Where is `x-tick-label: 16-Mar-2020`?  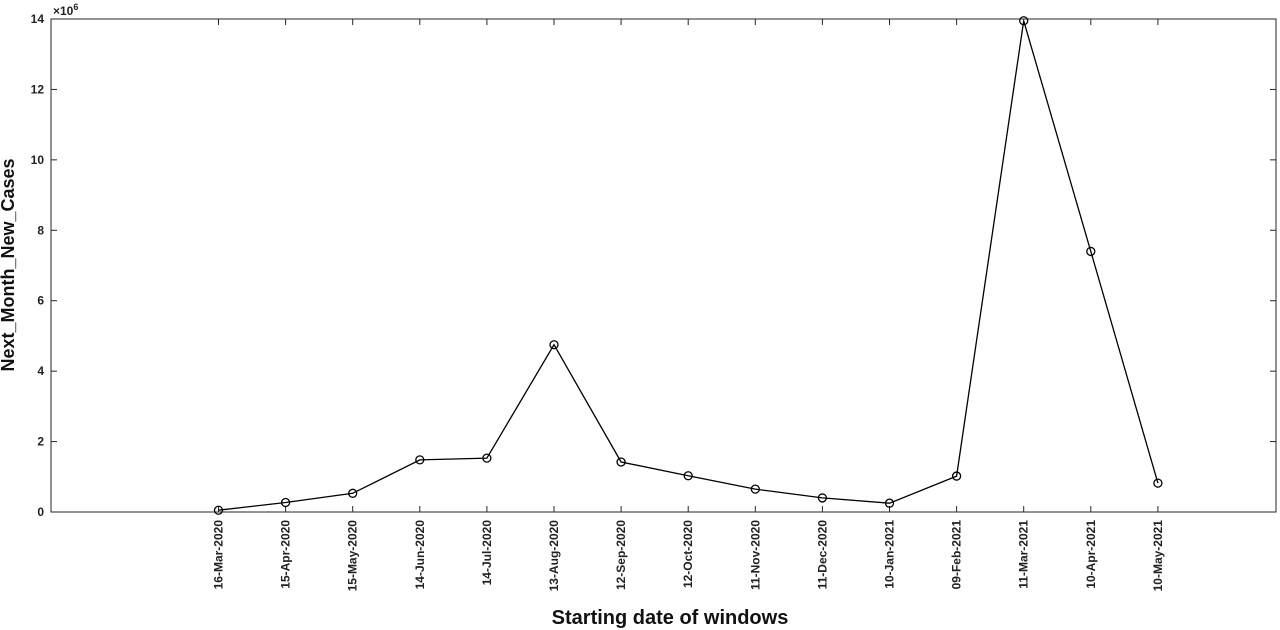
x-tick-label: 16-Mar-2020 is located at coordinates (219, 555).